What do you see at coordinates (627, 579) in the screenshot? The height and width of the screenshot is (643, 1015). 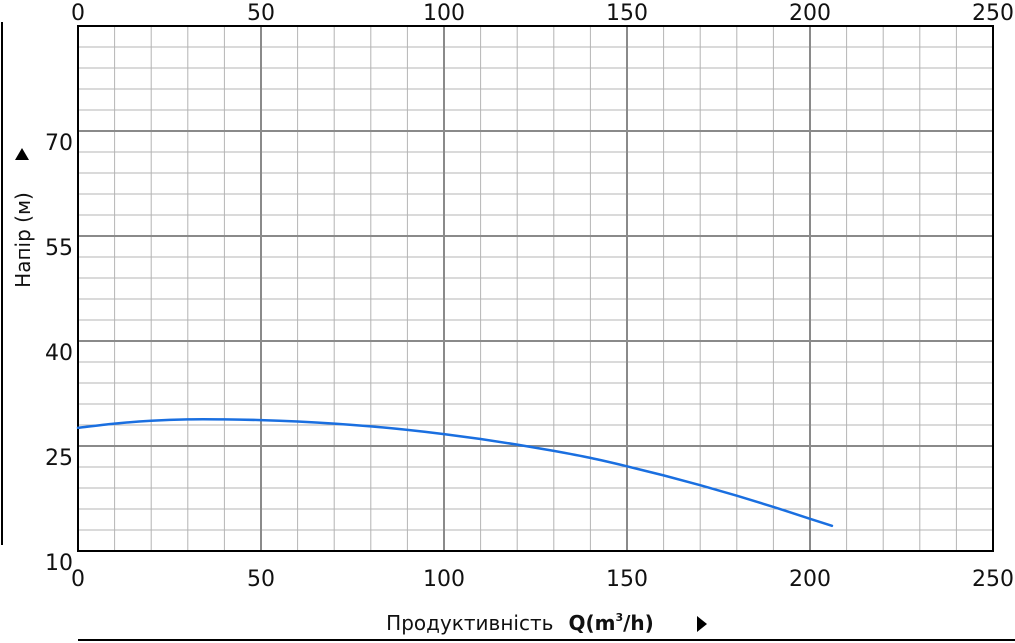 I see `bottom-x-tick-label: 150` at bounding box center [627, 579].